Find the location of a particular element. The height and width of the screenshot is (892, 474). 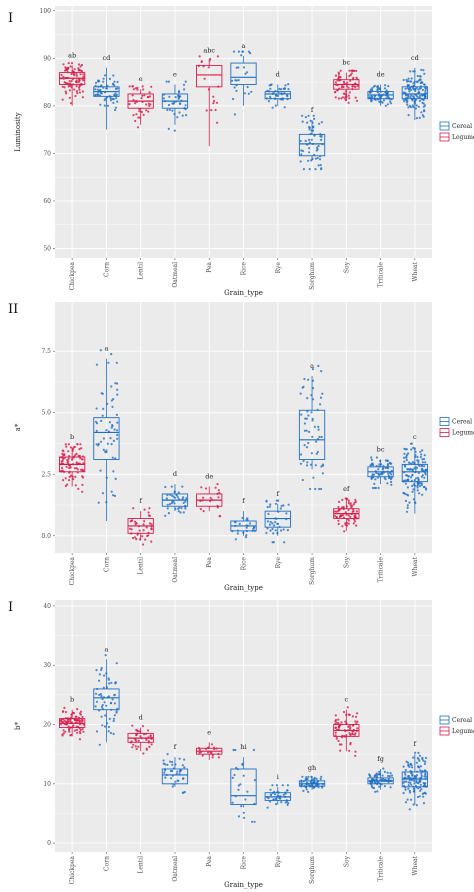

iqr-box is located at coordinates (312, 434).